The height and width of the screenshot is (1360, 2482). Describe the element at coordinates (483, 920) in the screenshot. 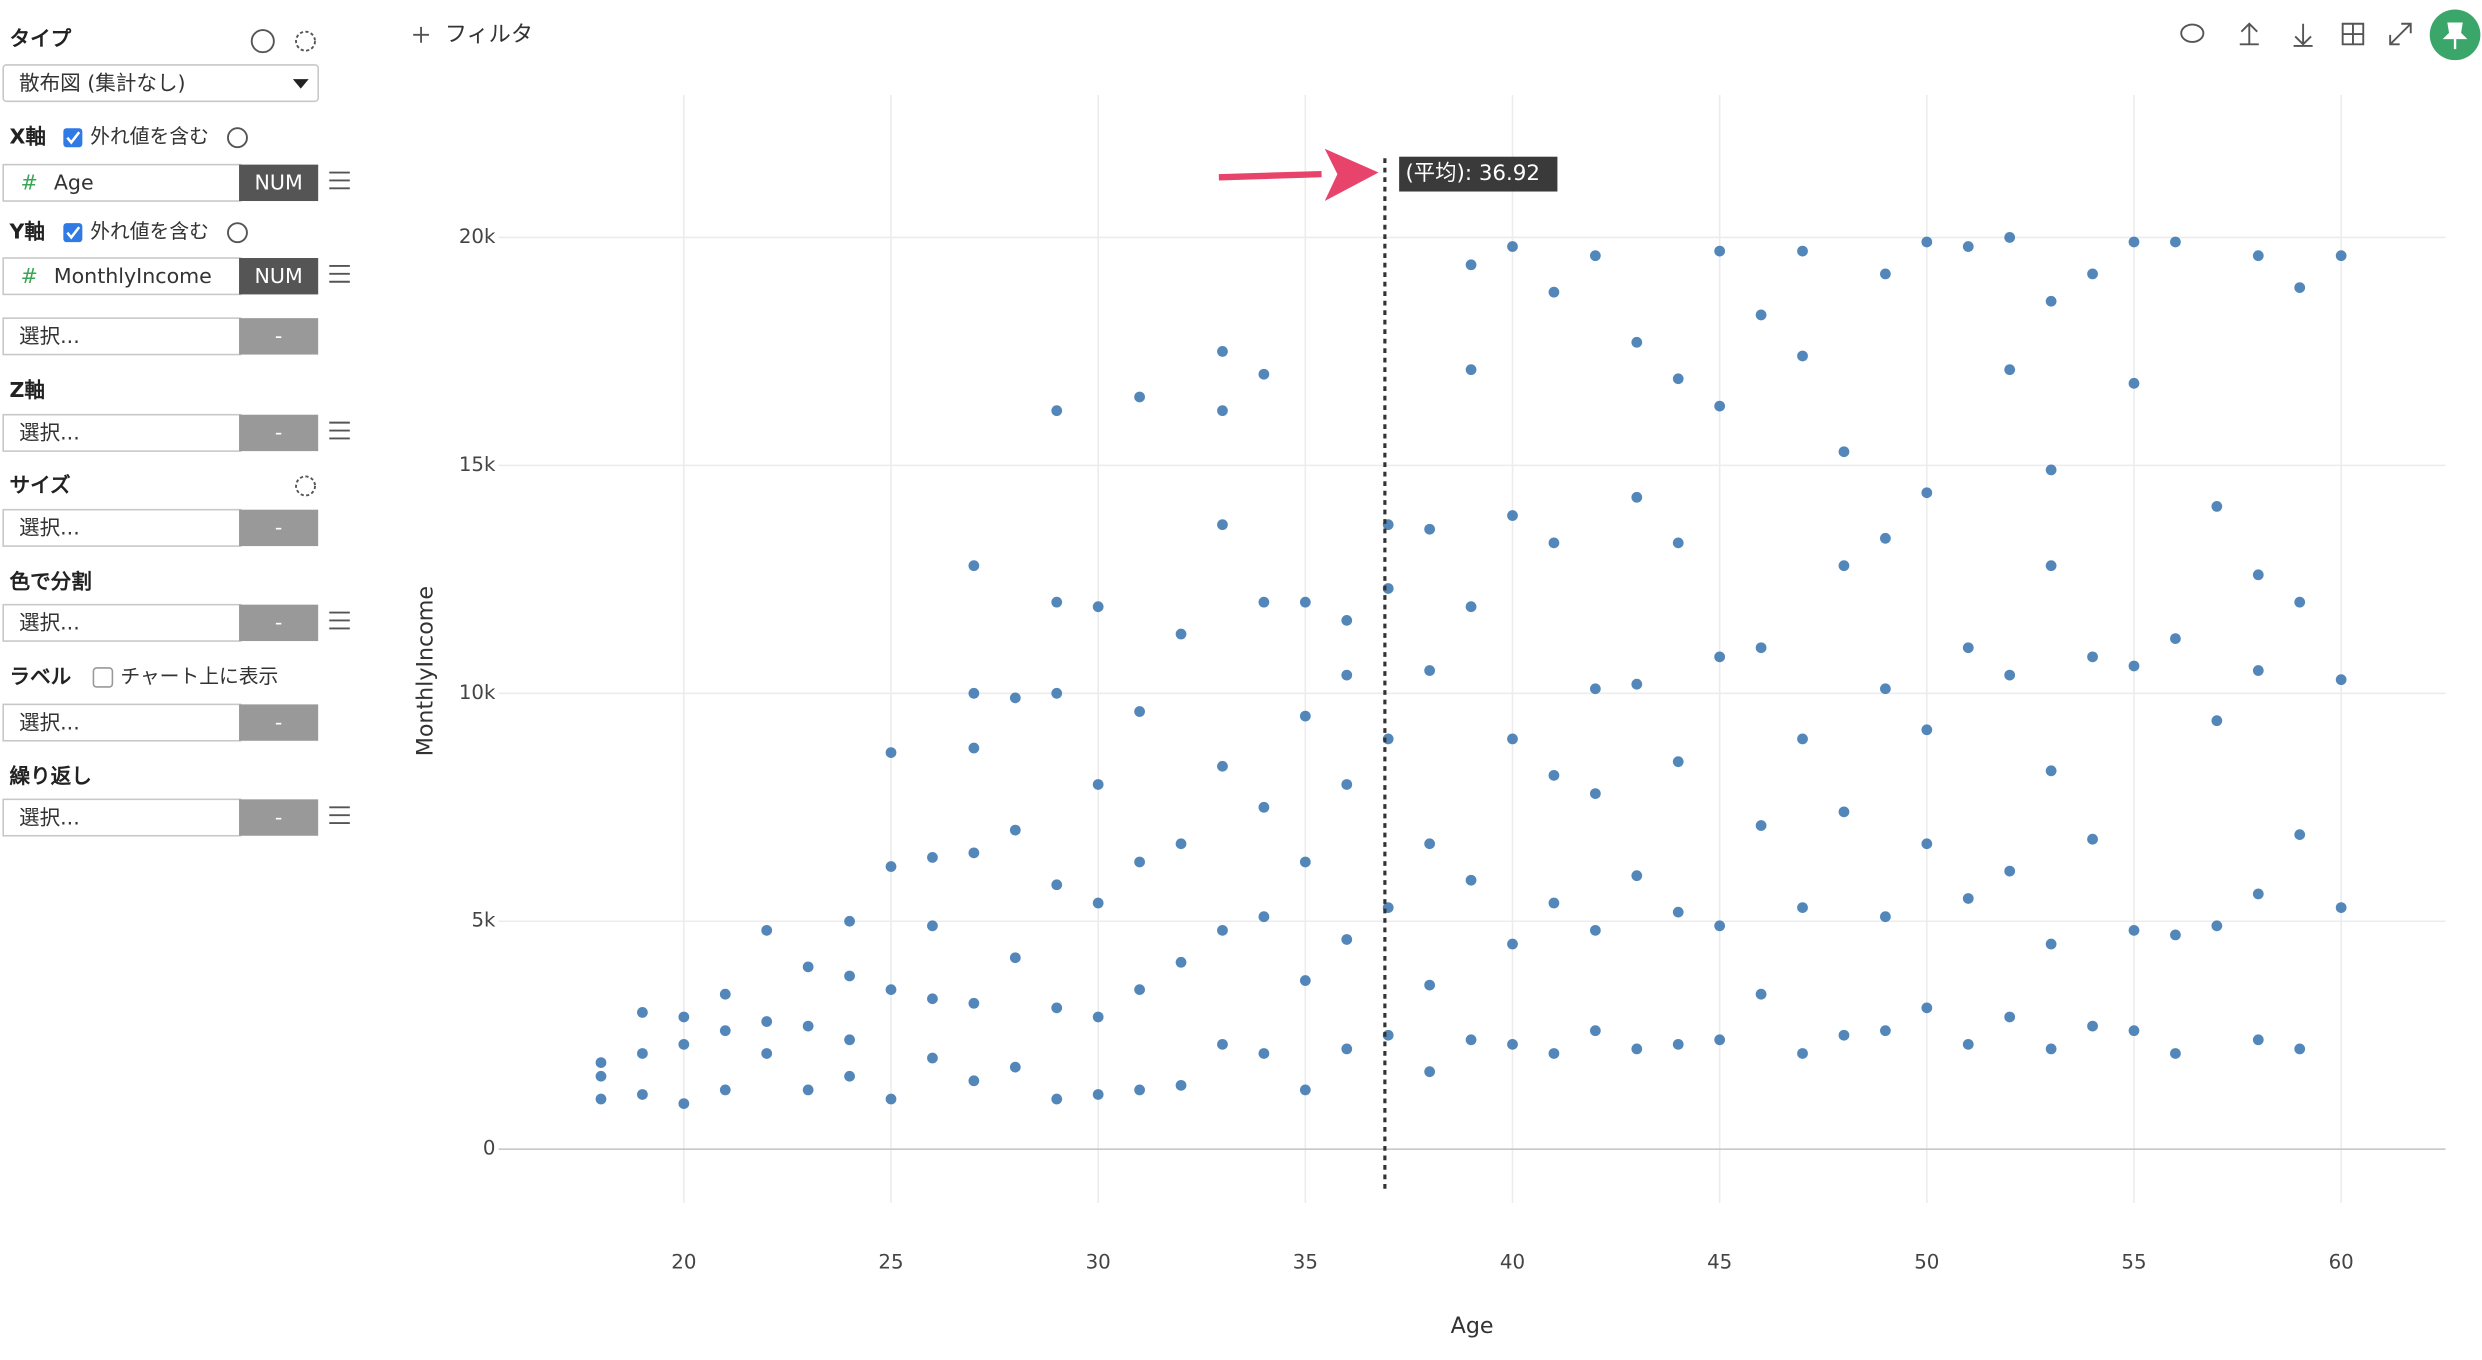

I see `y-tick-label: 5k` at that location.